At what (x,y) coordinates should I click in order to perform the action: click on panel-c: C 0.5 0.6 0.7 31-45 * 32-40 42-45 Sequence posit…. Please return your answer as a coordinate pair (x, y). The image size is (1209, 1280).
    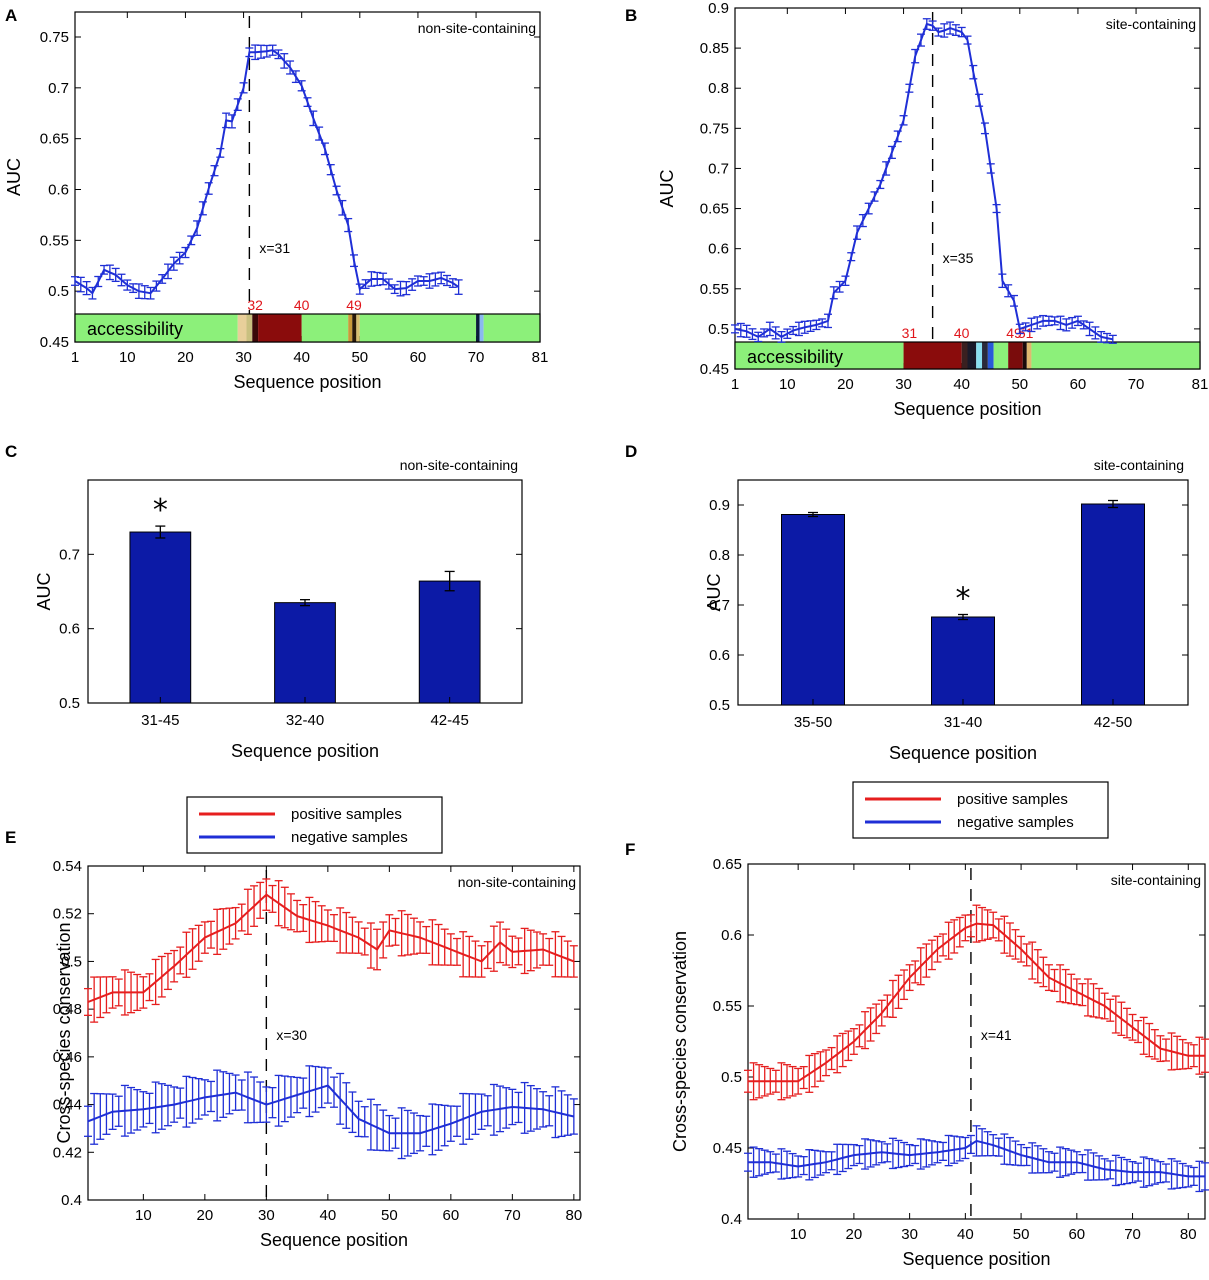
    Looking at the image, I should click on (264, 601).